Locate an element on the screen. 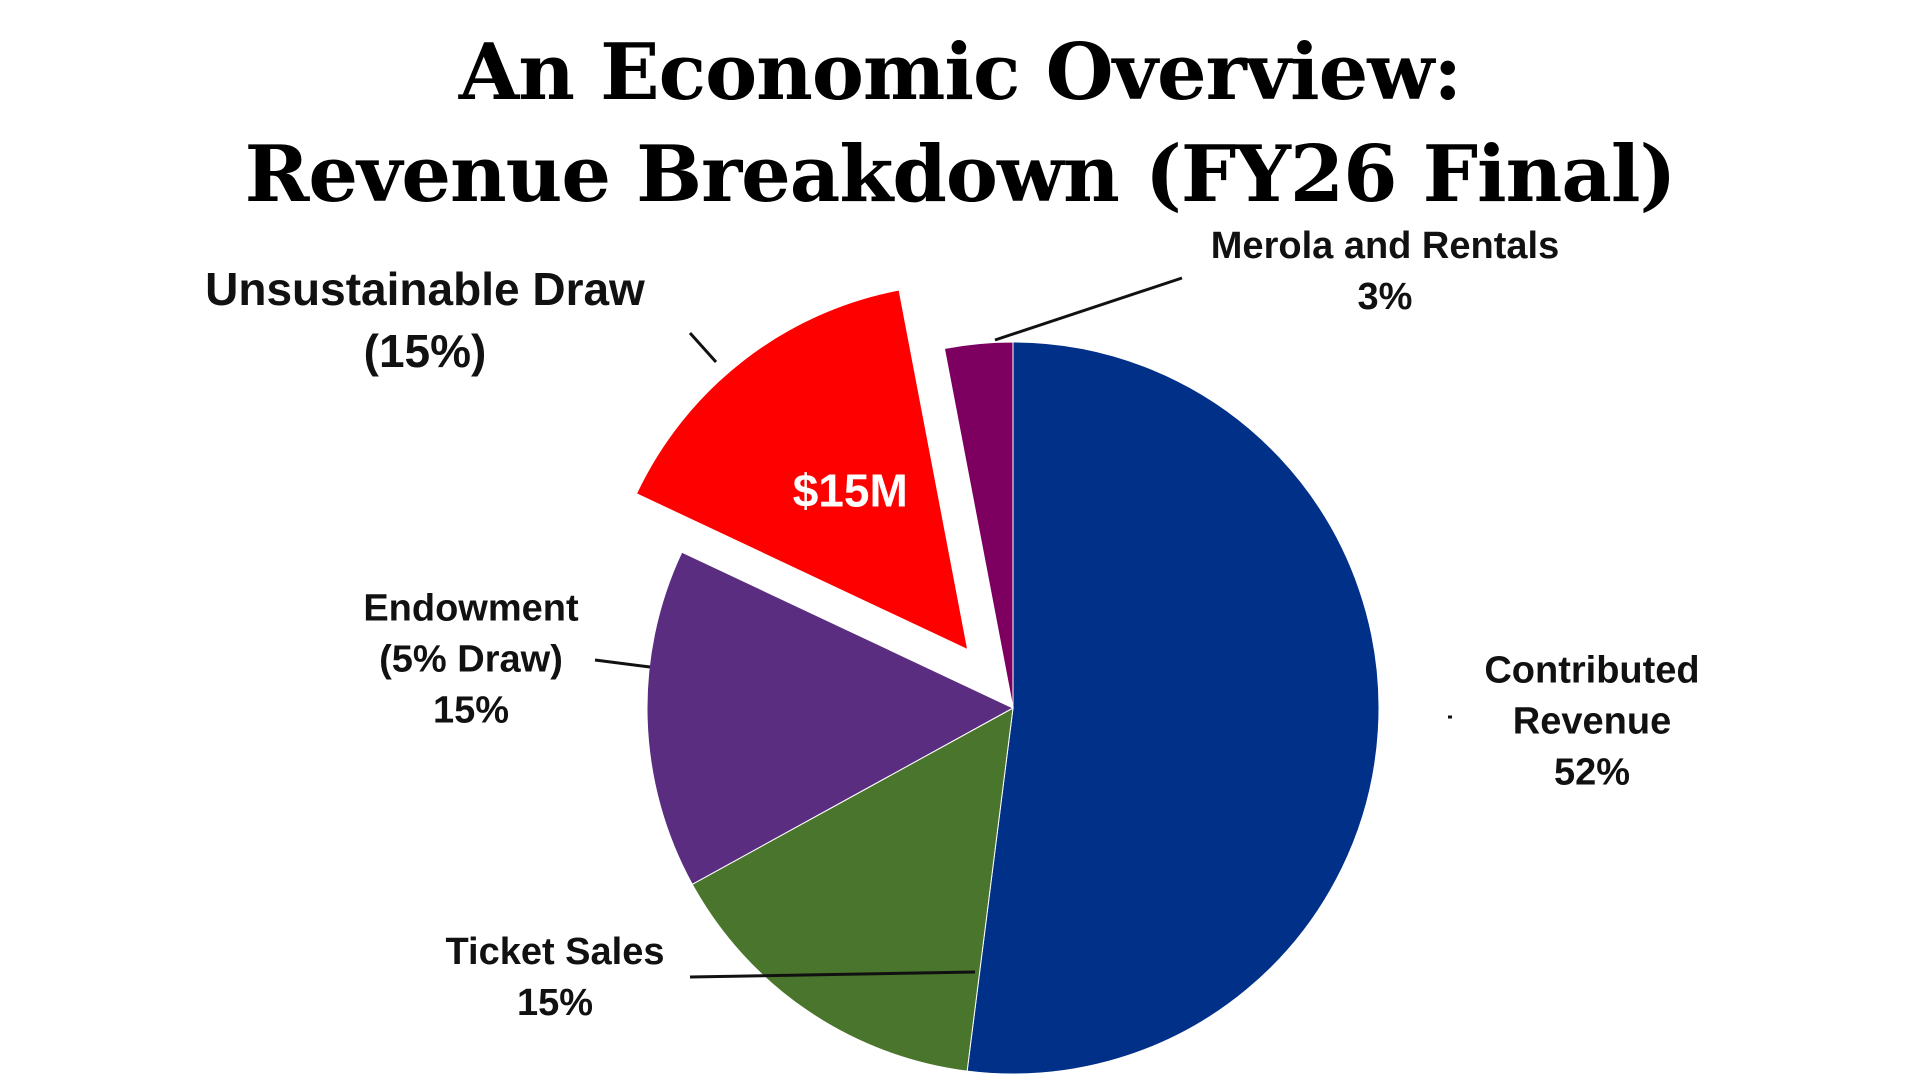 The height and width of the screenshot is (1080, 1920). slice-label-line: Unsustainable Draw is located at coordinates (425, 289).